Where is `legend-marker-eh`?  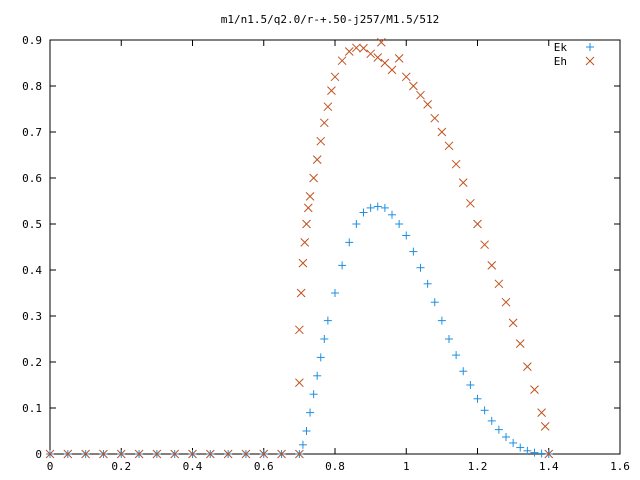 legend-marker-eh is located at coordinates (590, 61).